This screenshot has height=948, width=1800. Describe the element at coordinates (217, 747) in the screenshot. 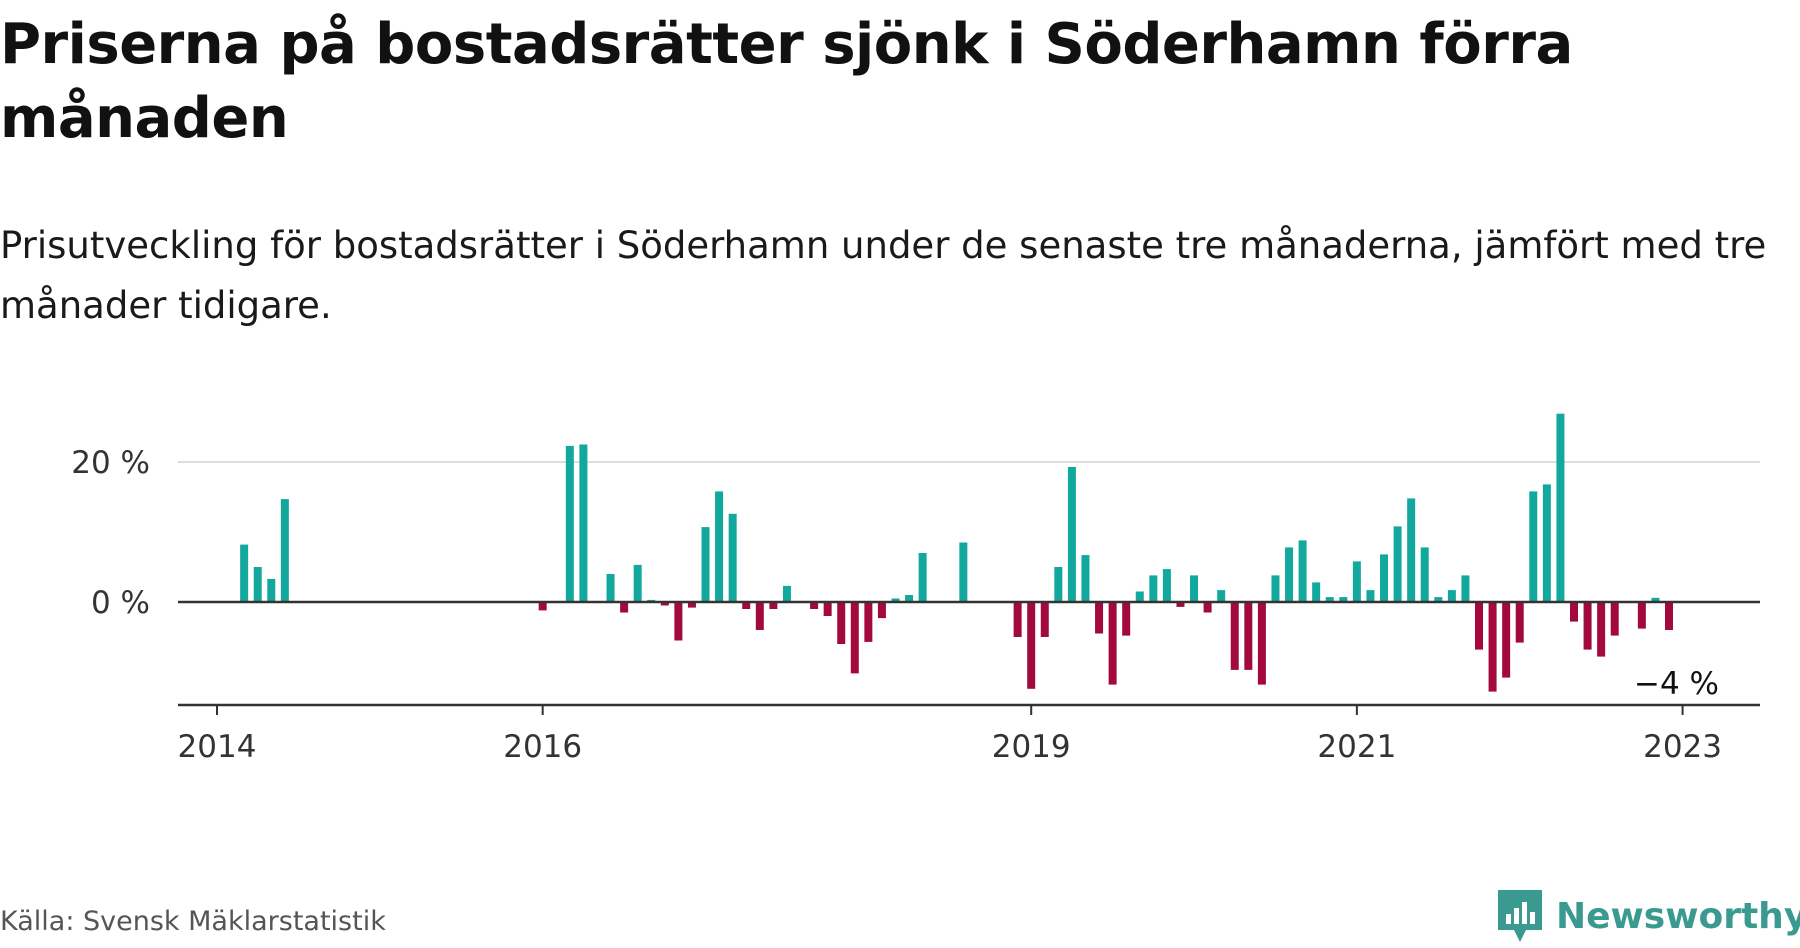

I see `x-tick-label: 2014` at that location.